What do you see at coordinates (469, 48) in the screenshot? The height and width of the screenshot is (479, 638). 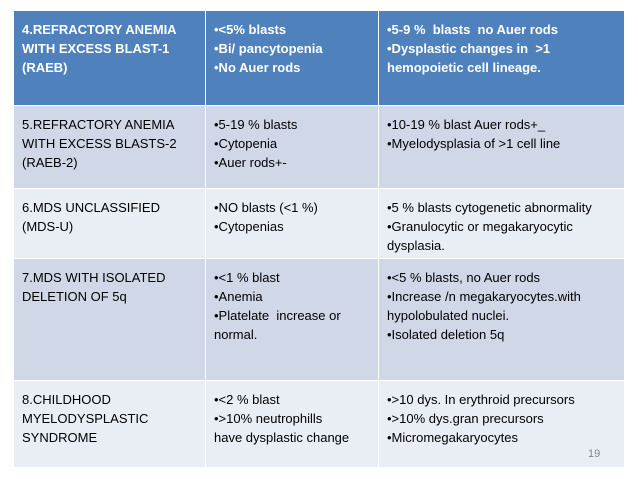 I see `cell-line: •Dysplastic changes in >1` at bounding box center [469, 48].